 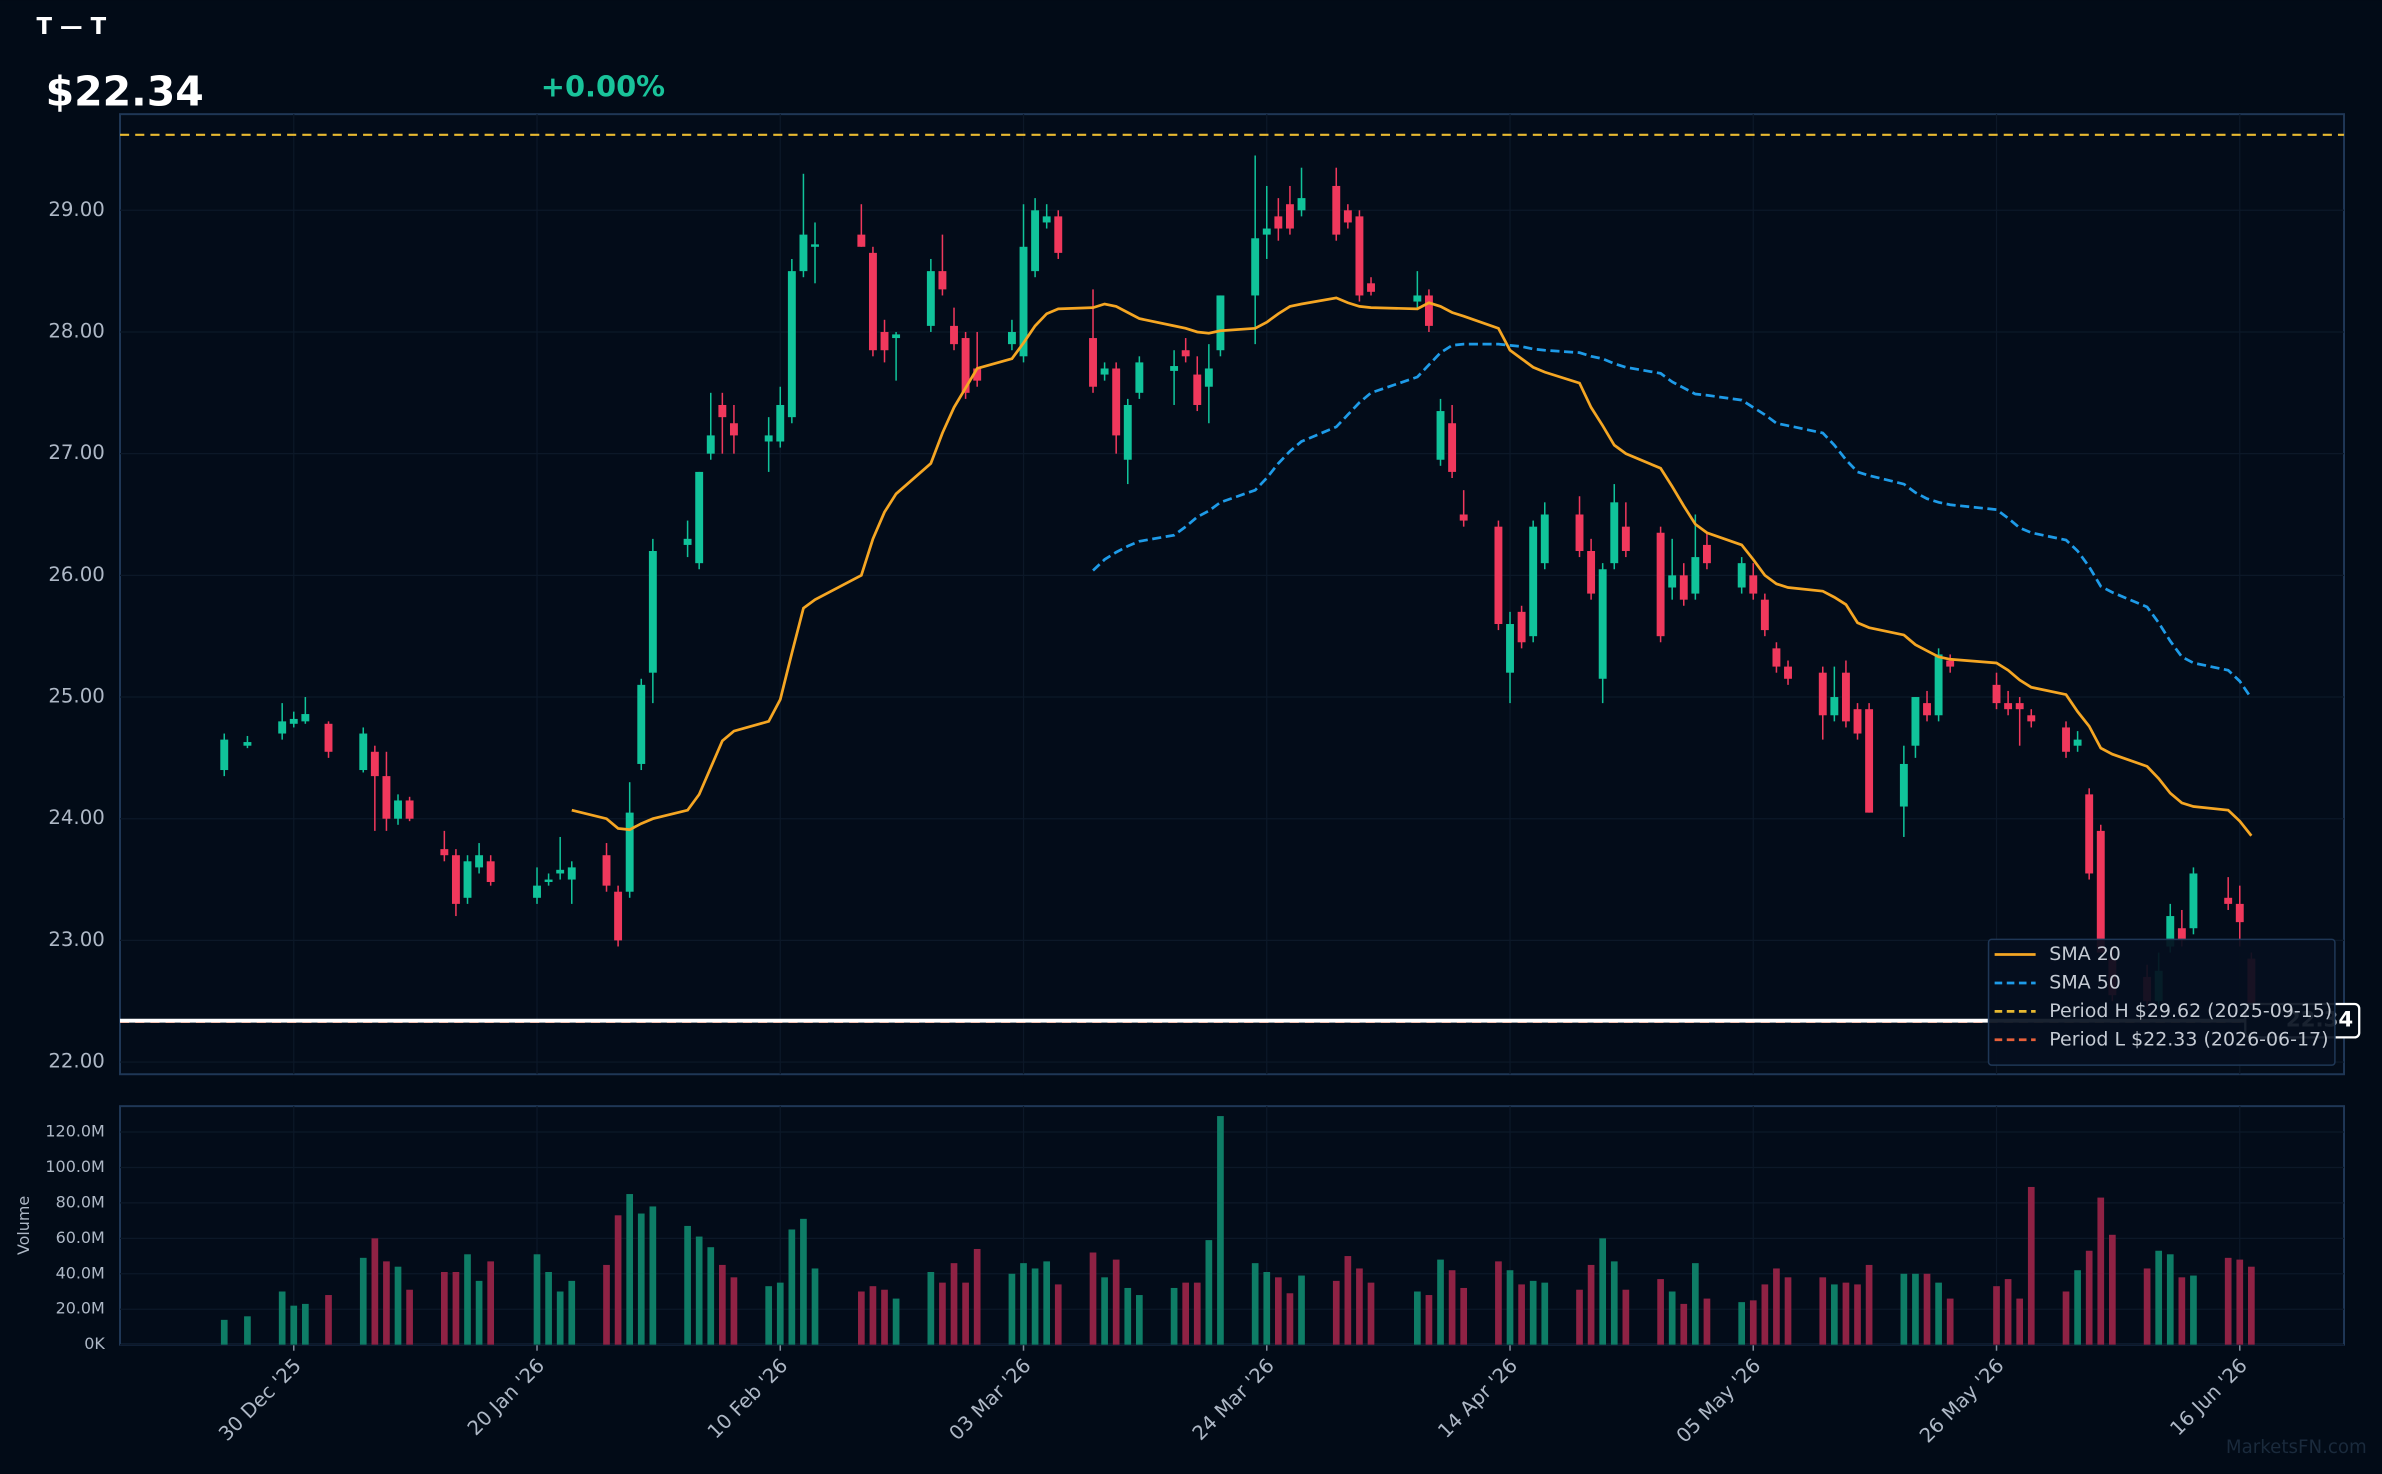 What do you see at coordinates (2085, 982) in the screenshot?
I see `legend-label: SMA 50` at bounding box center [2085, 982].